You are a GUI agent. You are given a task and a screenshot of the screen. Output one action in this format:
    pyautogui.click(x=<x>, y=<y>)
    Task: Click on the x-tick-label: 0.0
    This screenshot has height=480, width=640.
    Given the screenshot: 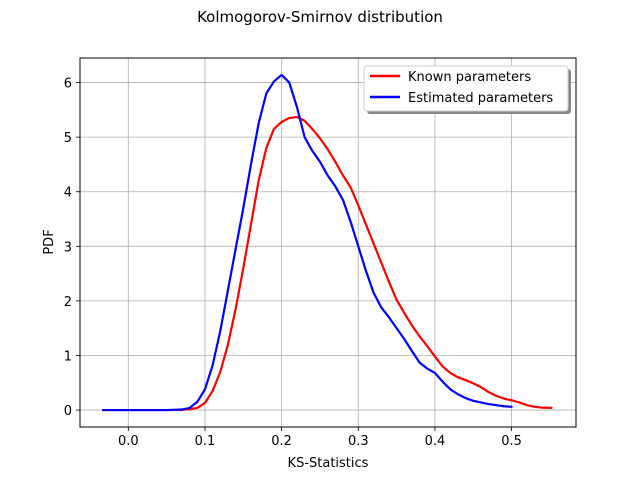 What is the action you would take?
    pyautogui.click(x=128, y=441)
    